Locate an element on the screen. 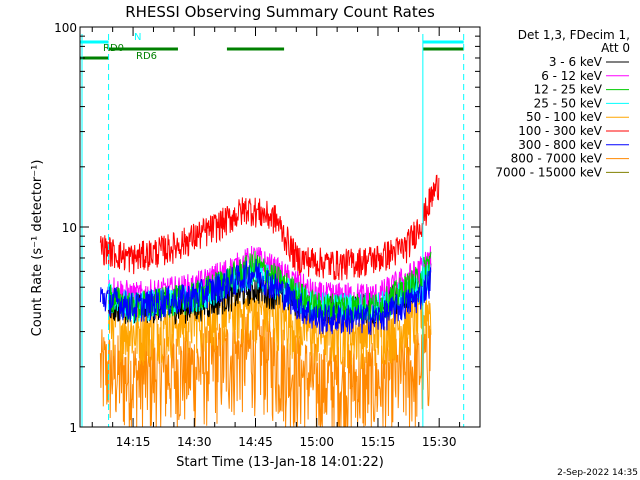 The width and height of the screenshot is (640, 480). y-tick-label: 100 is located at coordinates (65, 28).